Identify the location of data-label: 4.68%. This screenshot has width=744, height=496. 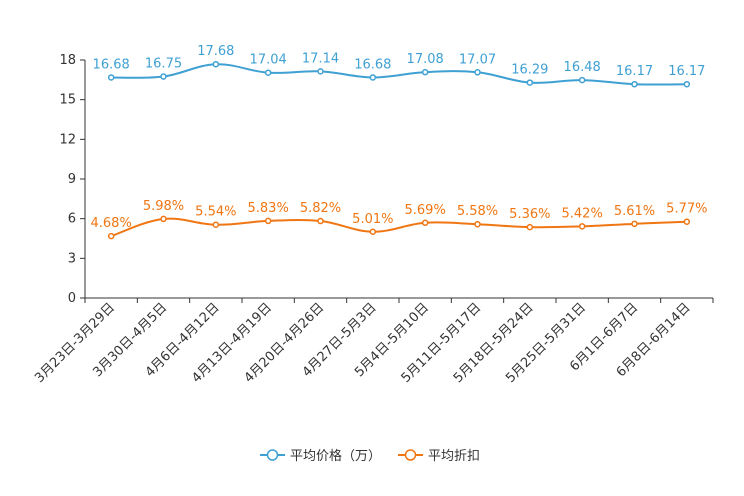
(111, 223).